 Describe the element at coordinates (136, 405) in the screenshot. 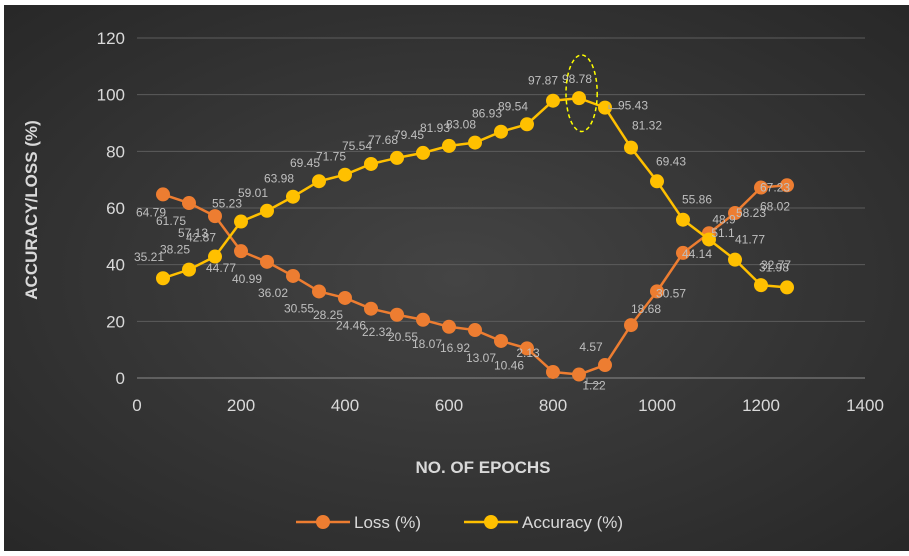

I see `x-tick-label: 0` at that location.